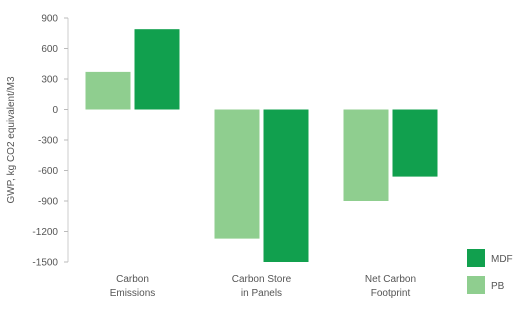  Describe the element at coordinates (391, 293) in the screenshot. I see `x-category-label: Footprint` at that location.